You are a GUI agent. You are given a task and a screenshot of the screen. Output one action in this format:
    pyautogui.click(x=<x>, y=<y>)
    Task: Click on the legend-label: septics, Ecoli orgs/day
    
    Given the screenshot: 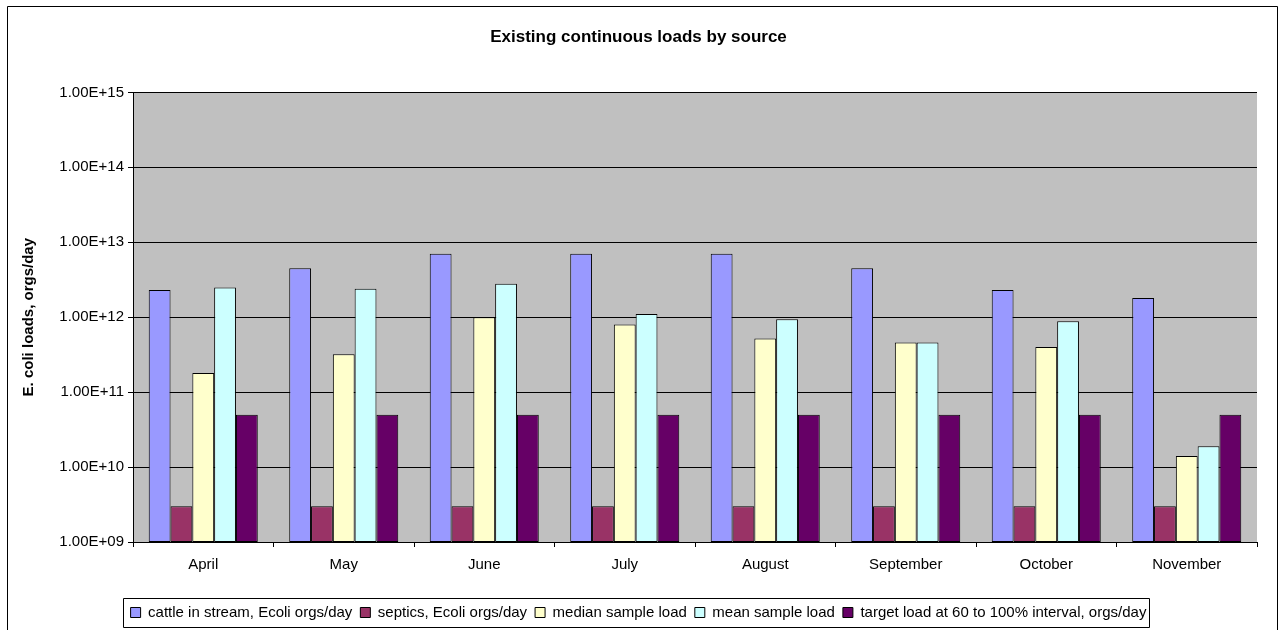 What is the action you would take?
    pyautogui.click(x=452, y=611)
    